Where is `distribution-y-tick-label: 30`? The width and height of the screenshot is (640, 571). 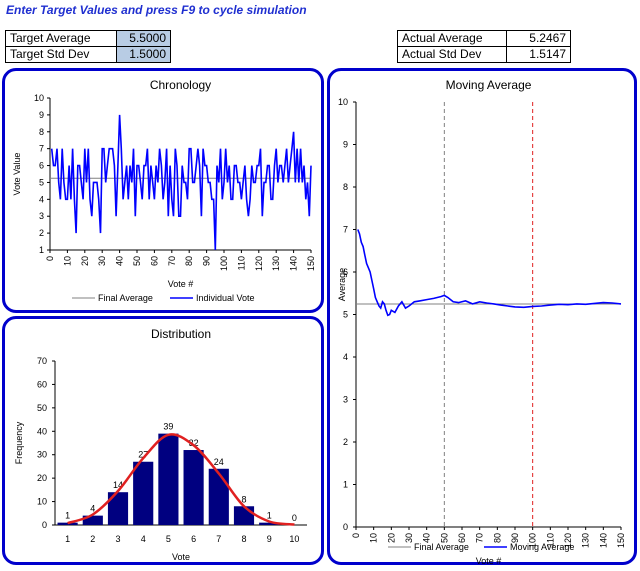
distribution-y-tick-label: 30 is located at coordinates (42, 455).